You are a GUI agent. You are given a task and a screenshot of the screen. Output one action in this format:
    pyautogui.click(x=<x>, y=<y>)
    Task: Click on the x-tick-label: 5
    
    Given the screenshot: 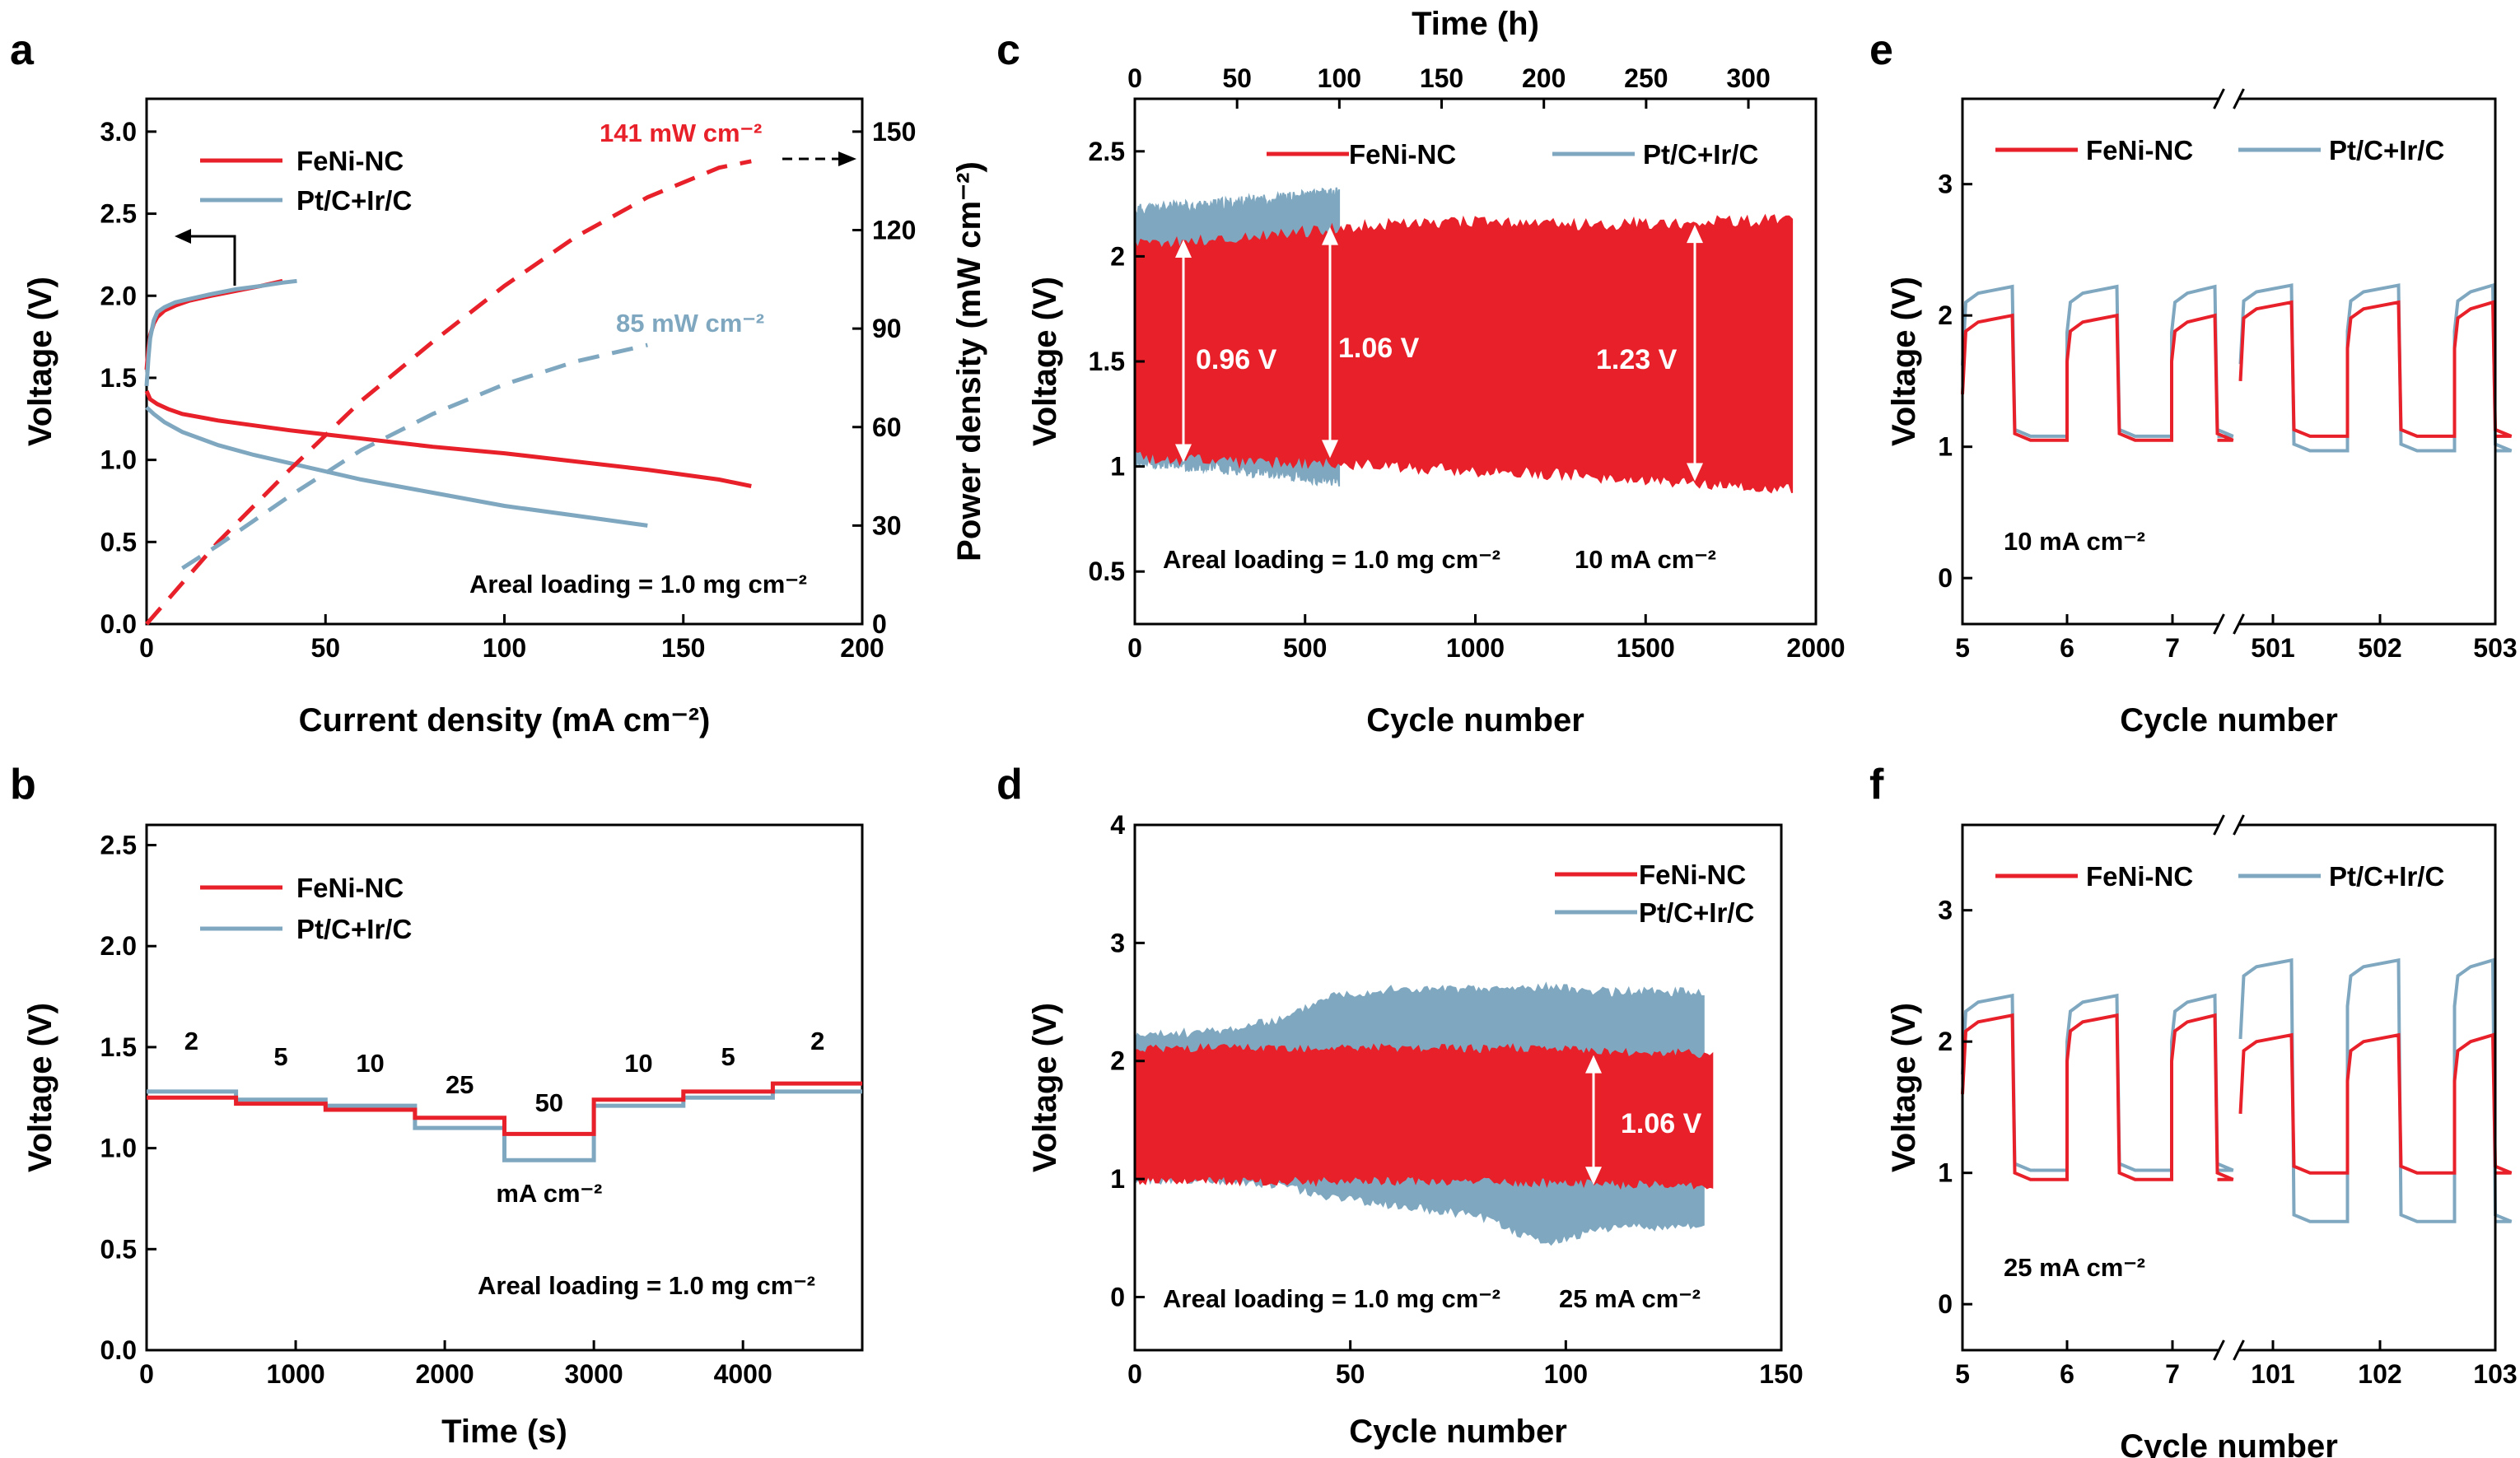 What is the action you would take?
    pyautogui.click(x=1962, y=1374)
    